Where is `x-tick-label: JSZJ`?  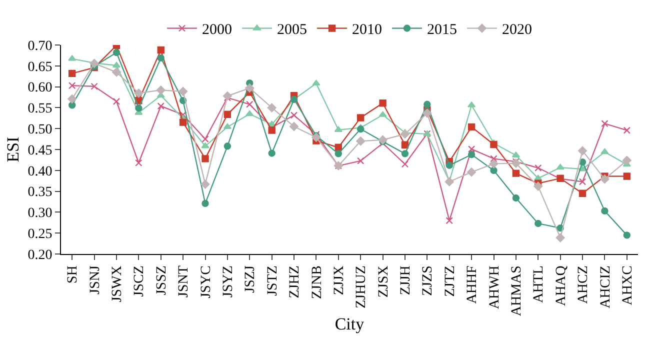 x-tick-label: JSZJ is located at coordinates (250, 279).